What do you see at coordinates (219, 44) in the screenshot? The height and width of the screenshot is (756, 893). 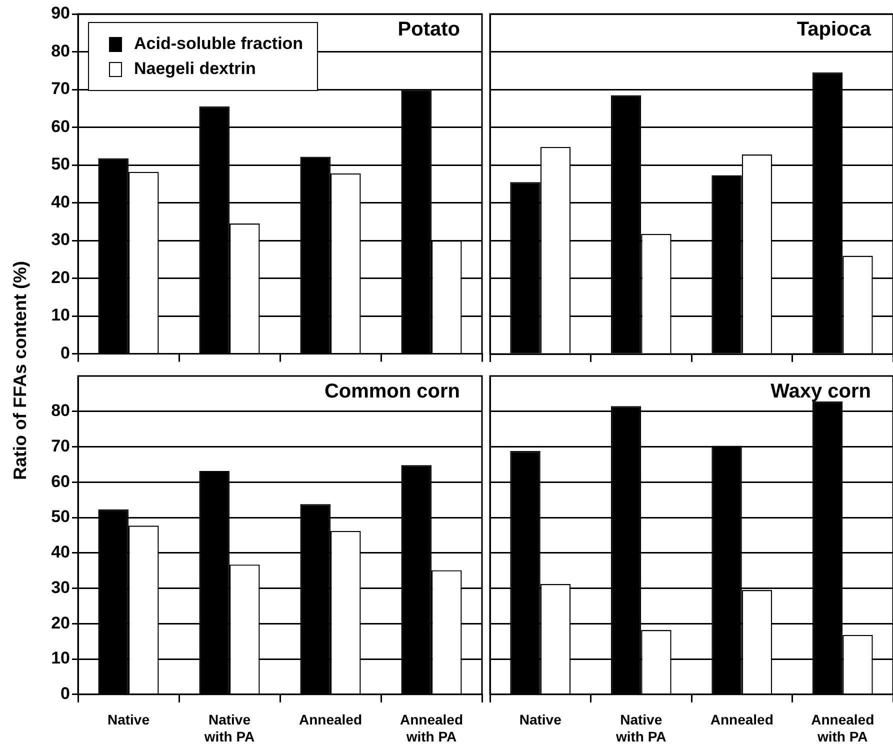 I see `legend-label: Acid-soluble fraction` at bounding box center [219, 44].